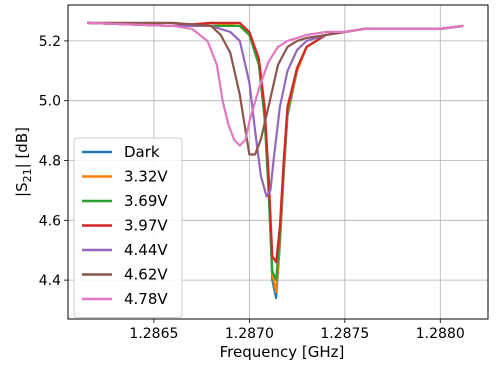 The height and width of the screenshot is (367, 496). I want to click on x-tick-label: 1.2865, so click(153, 334).